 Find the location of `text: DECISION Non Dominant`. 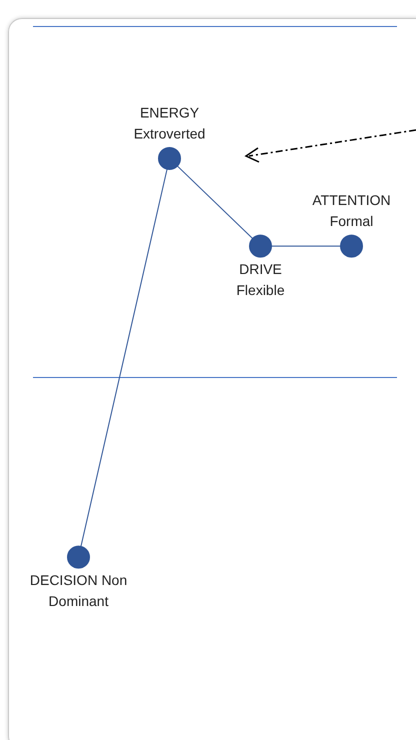

text: DECISION Non Dominant is located at coordinates (79, 590).